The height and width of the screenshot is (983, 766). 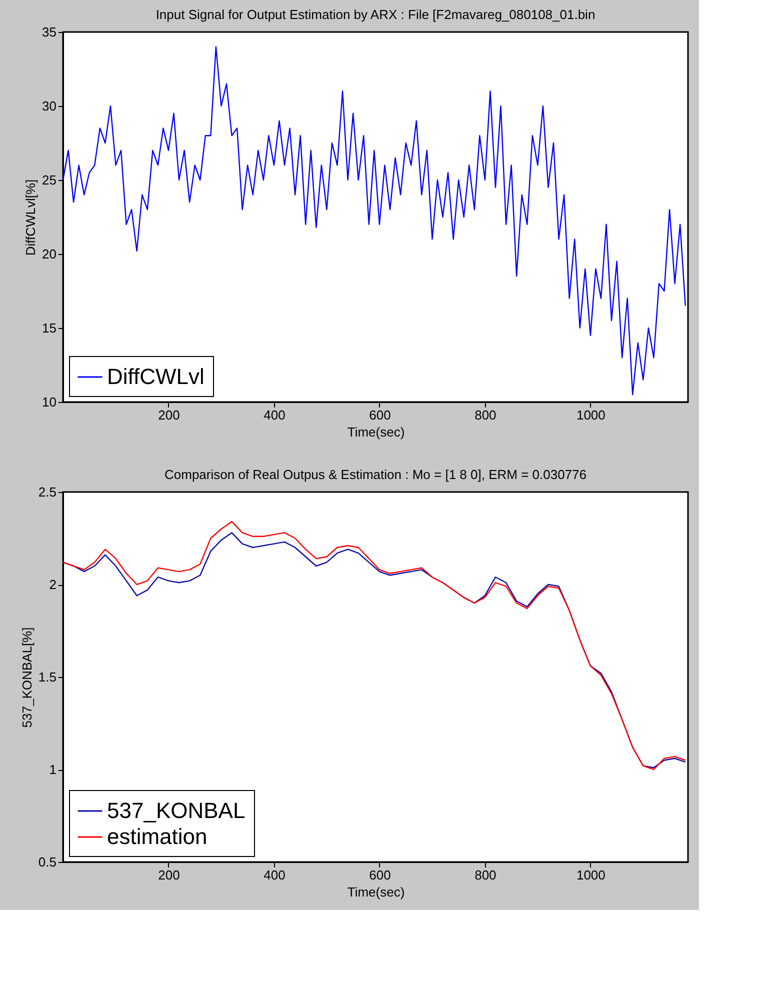 I want to click on y-tick-label: 0.5, so click(x=47, y=862).